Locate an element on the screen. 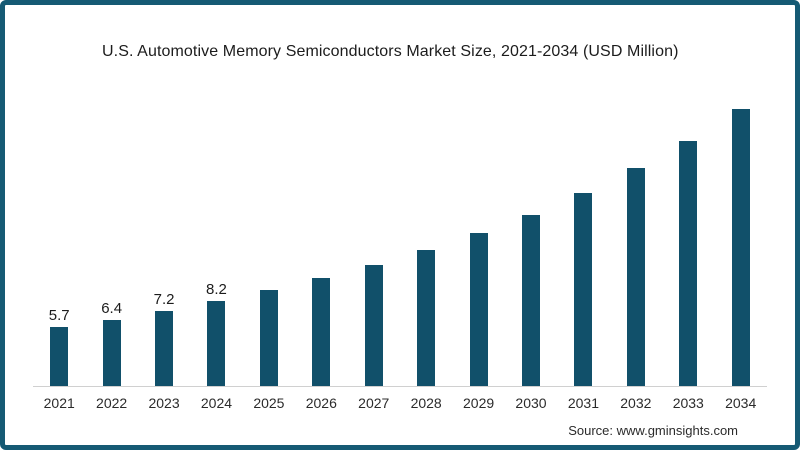 The height and width of the screenshot is (450, 800). bar-2025 is located at coordinates (268, 338).